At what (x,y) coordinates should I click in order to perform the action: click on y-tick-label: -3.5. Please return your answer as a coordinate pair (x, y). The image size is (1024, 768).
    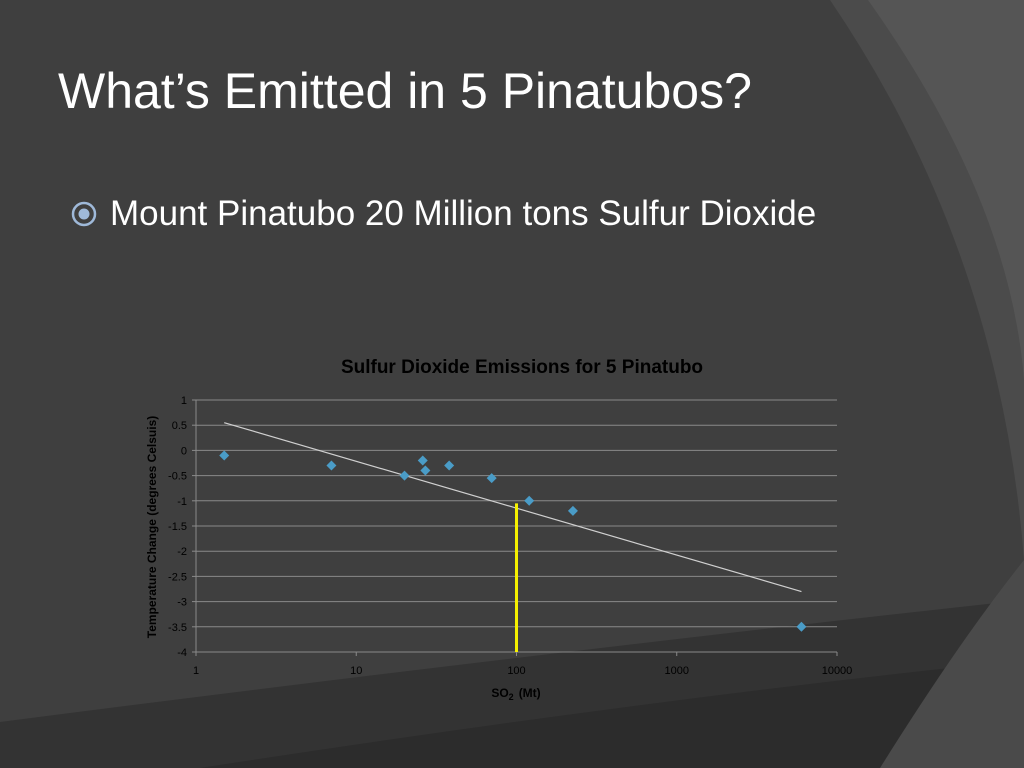
    Looking at the image, I should click on (177, 628).